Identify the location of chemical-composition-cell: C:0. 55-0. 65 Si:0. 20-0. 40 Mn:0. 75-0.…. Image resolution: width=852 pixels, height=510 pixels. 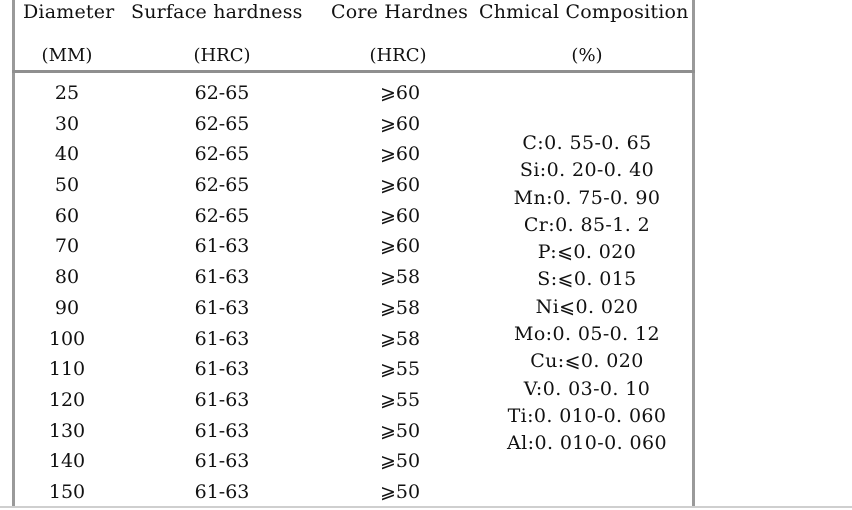
(587, 294).